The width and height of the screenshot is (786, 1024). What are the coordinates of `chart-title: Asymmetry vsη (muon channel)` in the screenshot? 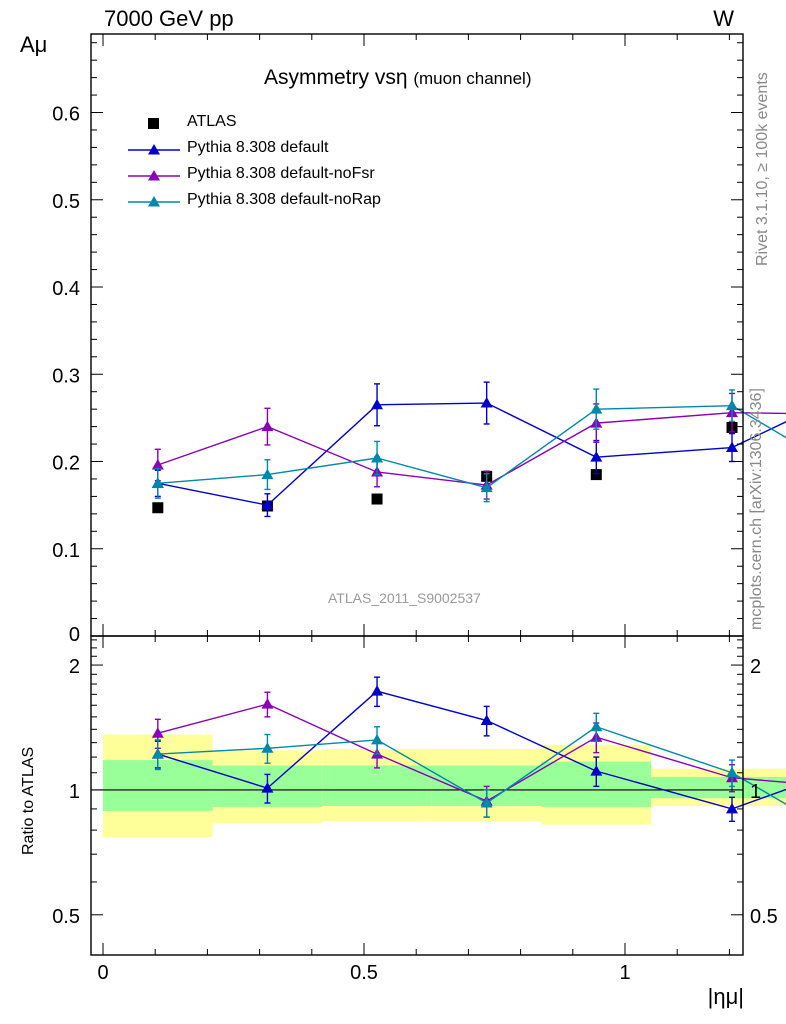 It's located at (397, 78).